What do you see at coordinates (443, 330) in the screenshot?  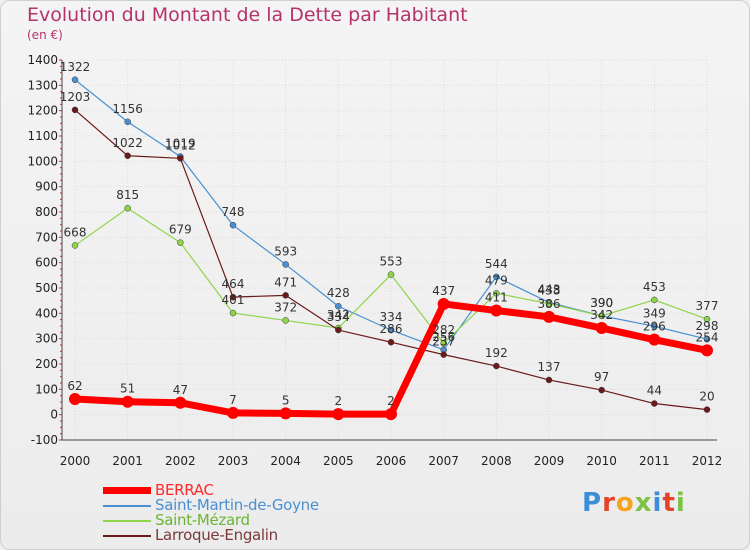 I see `data-label: 282` at bounding box center [443, 330].